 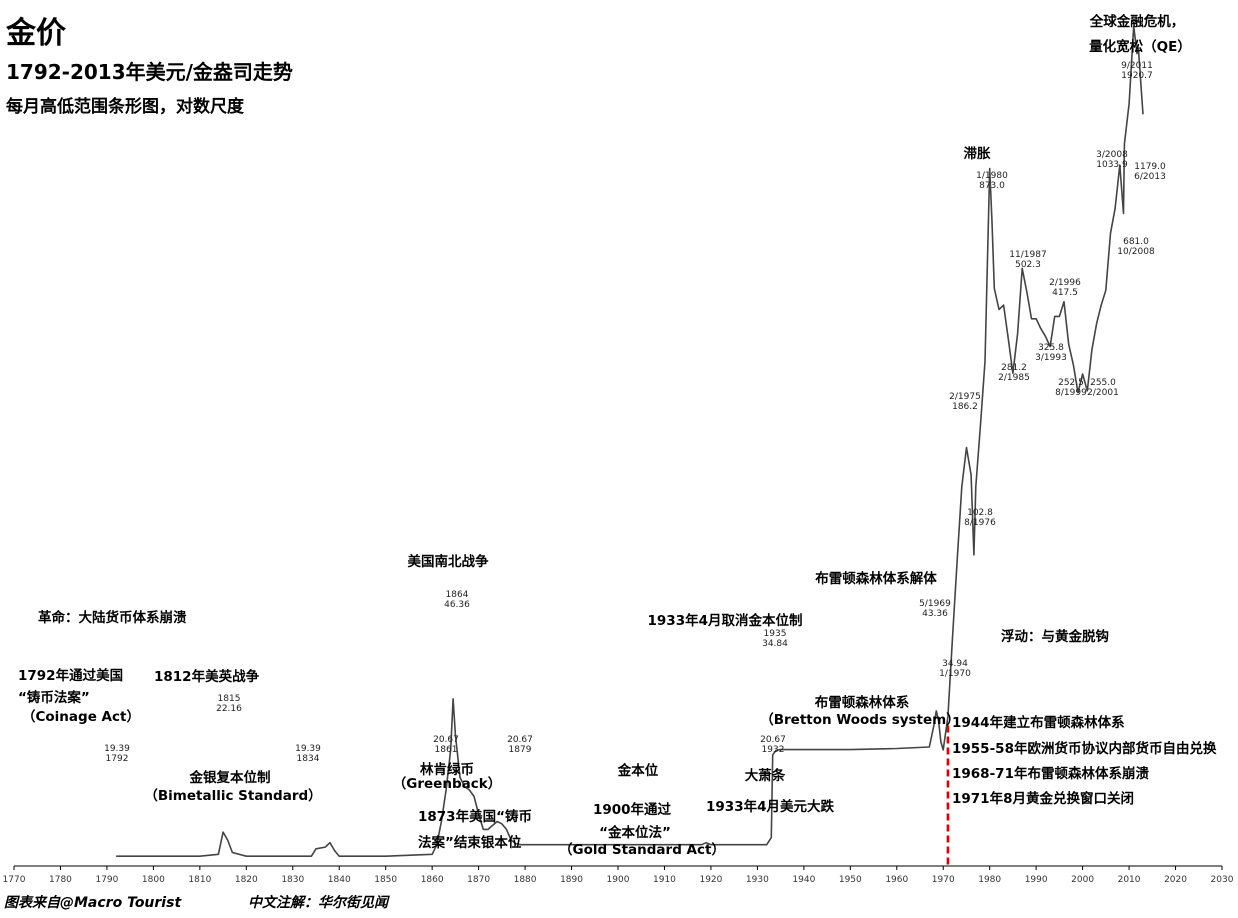 What do you see at coordinates (70, 675) in the screenshot?
I see `annotation-coinage-1: 1792年通过美国` at bounding box center [70, 675].